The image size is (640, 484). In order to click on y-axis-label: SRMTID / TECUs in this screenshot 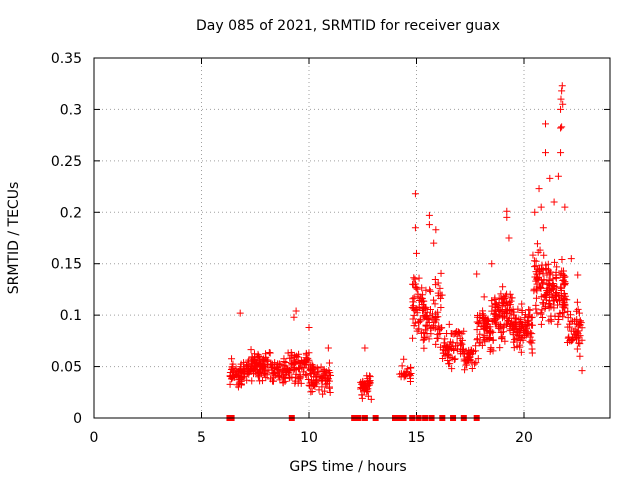, I will do `click(14, 238)`.